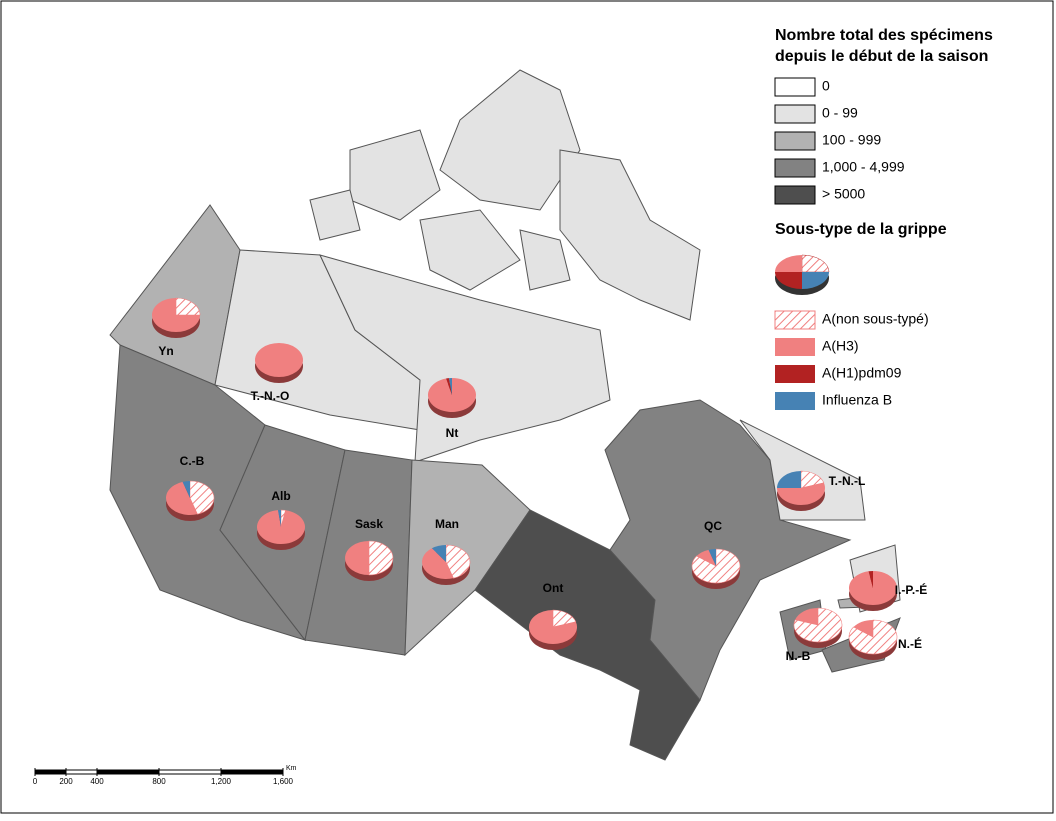 The width and height of the screenshot is (1056, 821). Describe the element at coordinates (857, 400) in the screenshot. I see `legend-label: Influenza B` at that location.